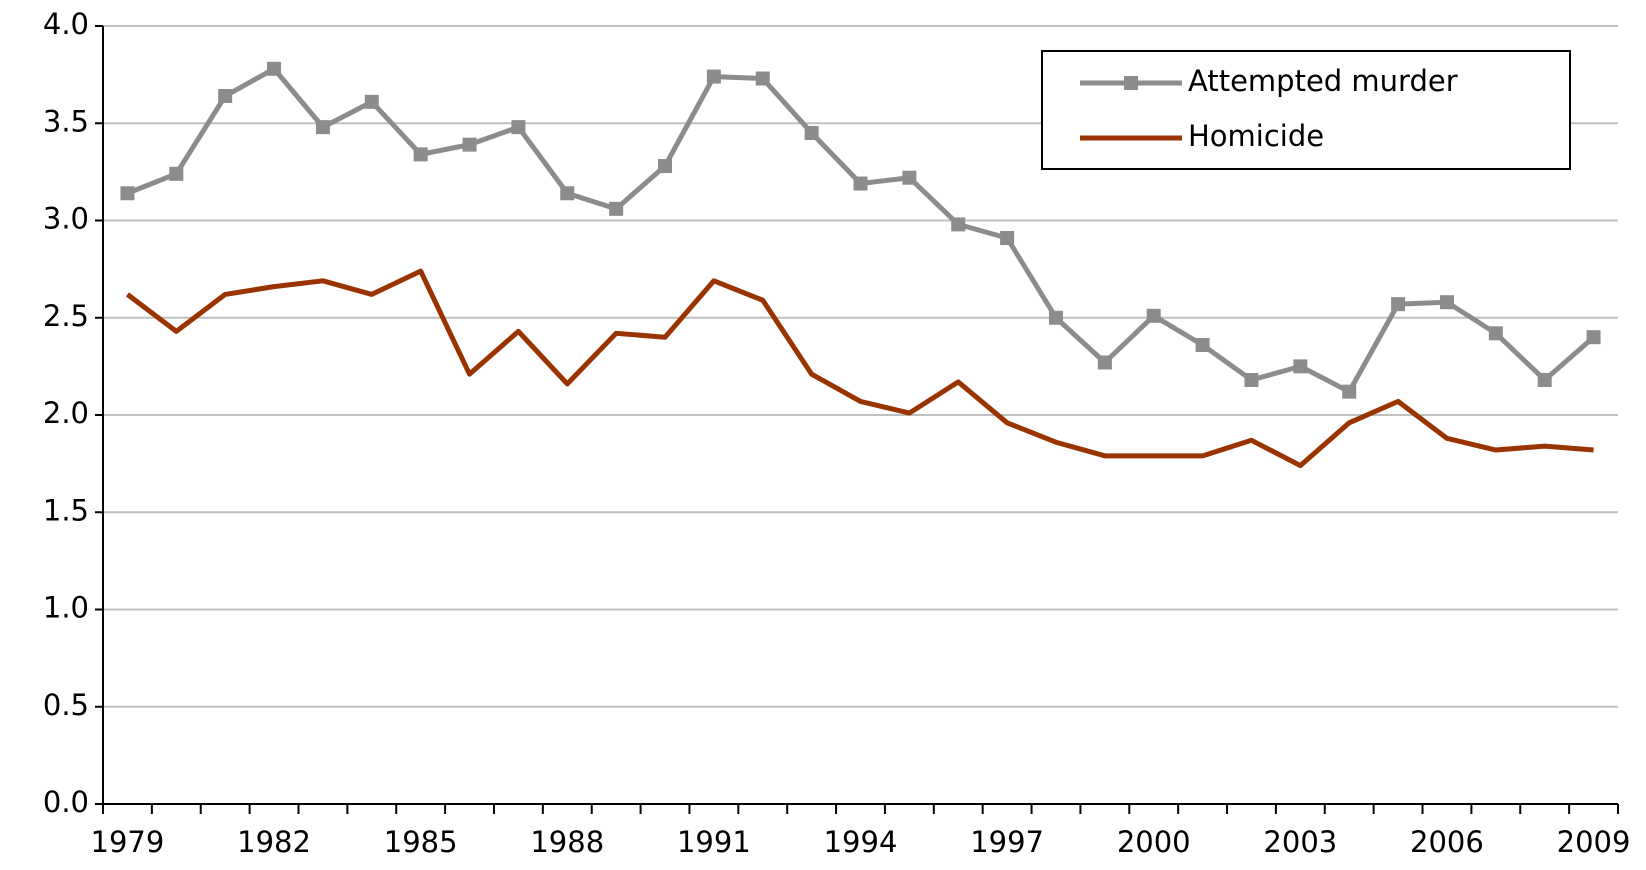  Describe the element at coordinates (1256, 136) in the screenshot. I see `legend-label: Homicide` at that location.